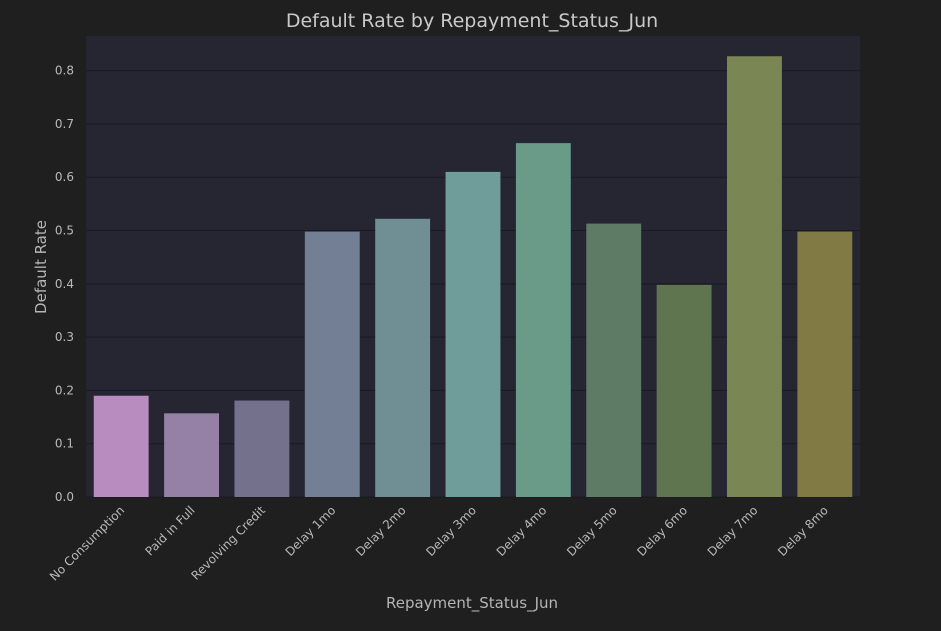 The width and height of the screenshot is (941, 631). Describe the element at coordinates (451, 531) in the screenshot. I see `x-tick-label: Delay 3mo` at that location.